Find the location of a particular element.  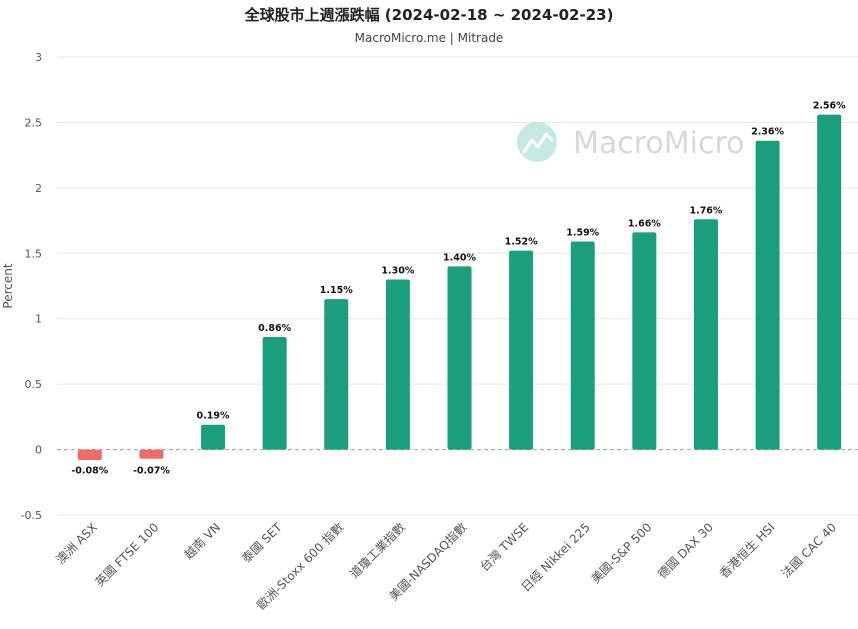

watermark: MacroMicro is located at coordinates (631, 142).